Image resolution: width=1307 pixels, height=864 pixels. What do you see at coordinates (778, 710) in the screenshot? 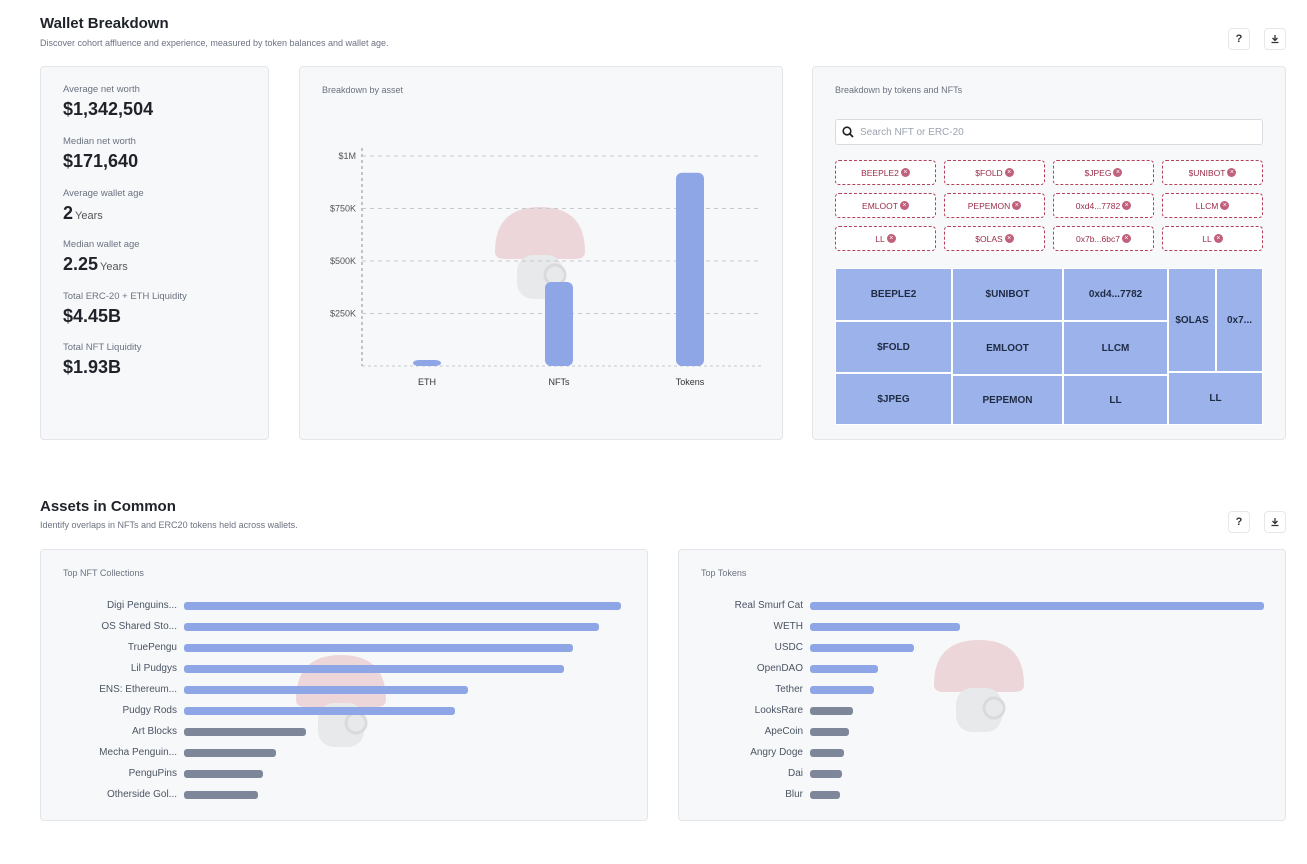
I see `bar-label: LooksRare` at bounding box center [778, 710].